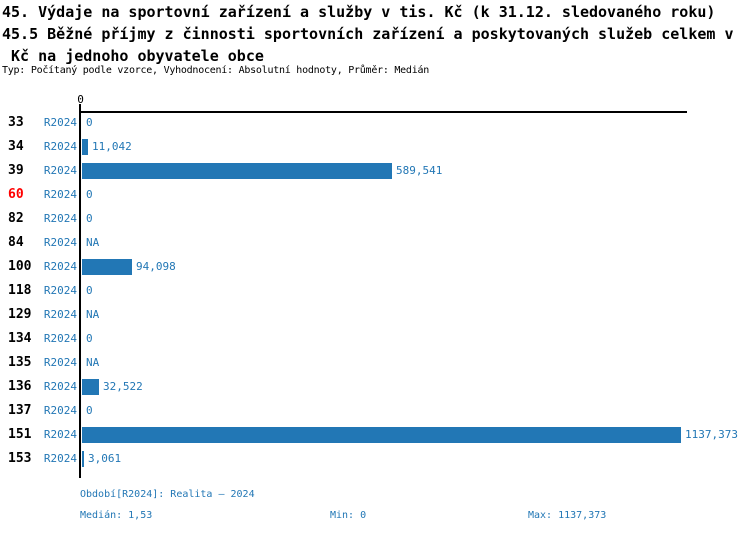 The height and width of the screenshot is (534, 750). What do you see at coordinates (16, 122) in the screenshot?
I see `row-number-label: 33` at bounding box center [16, 122].